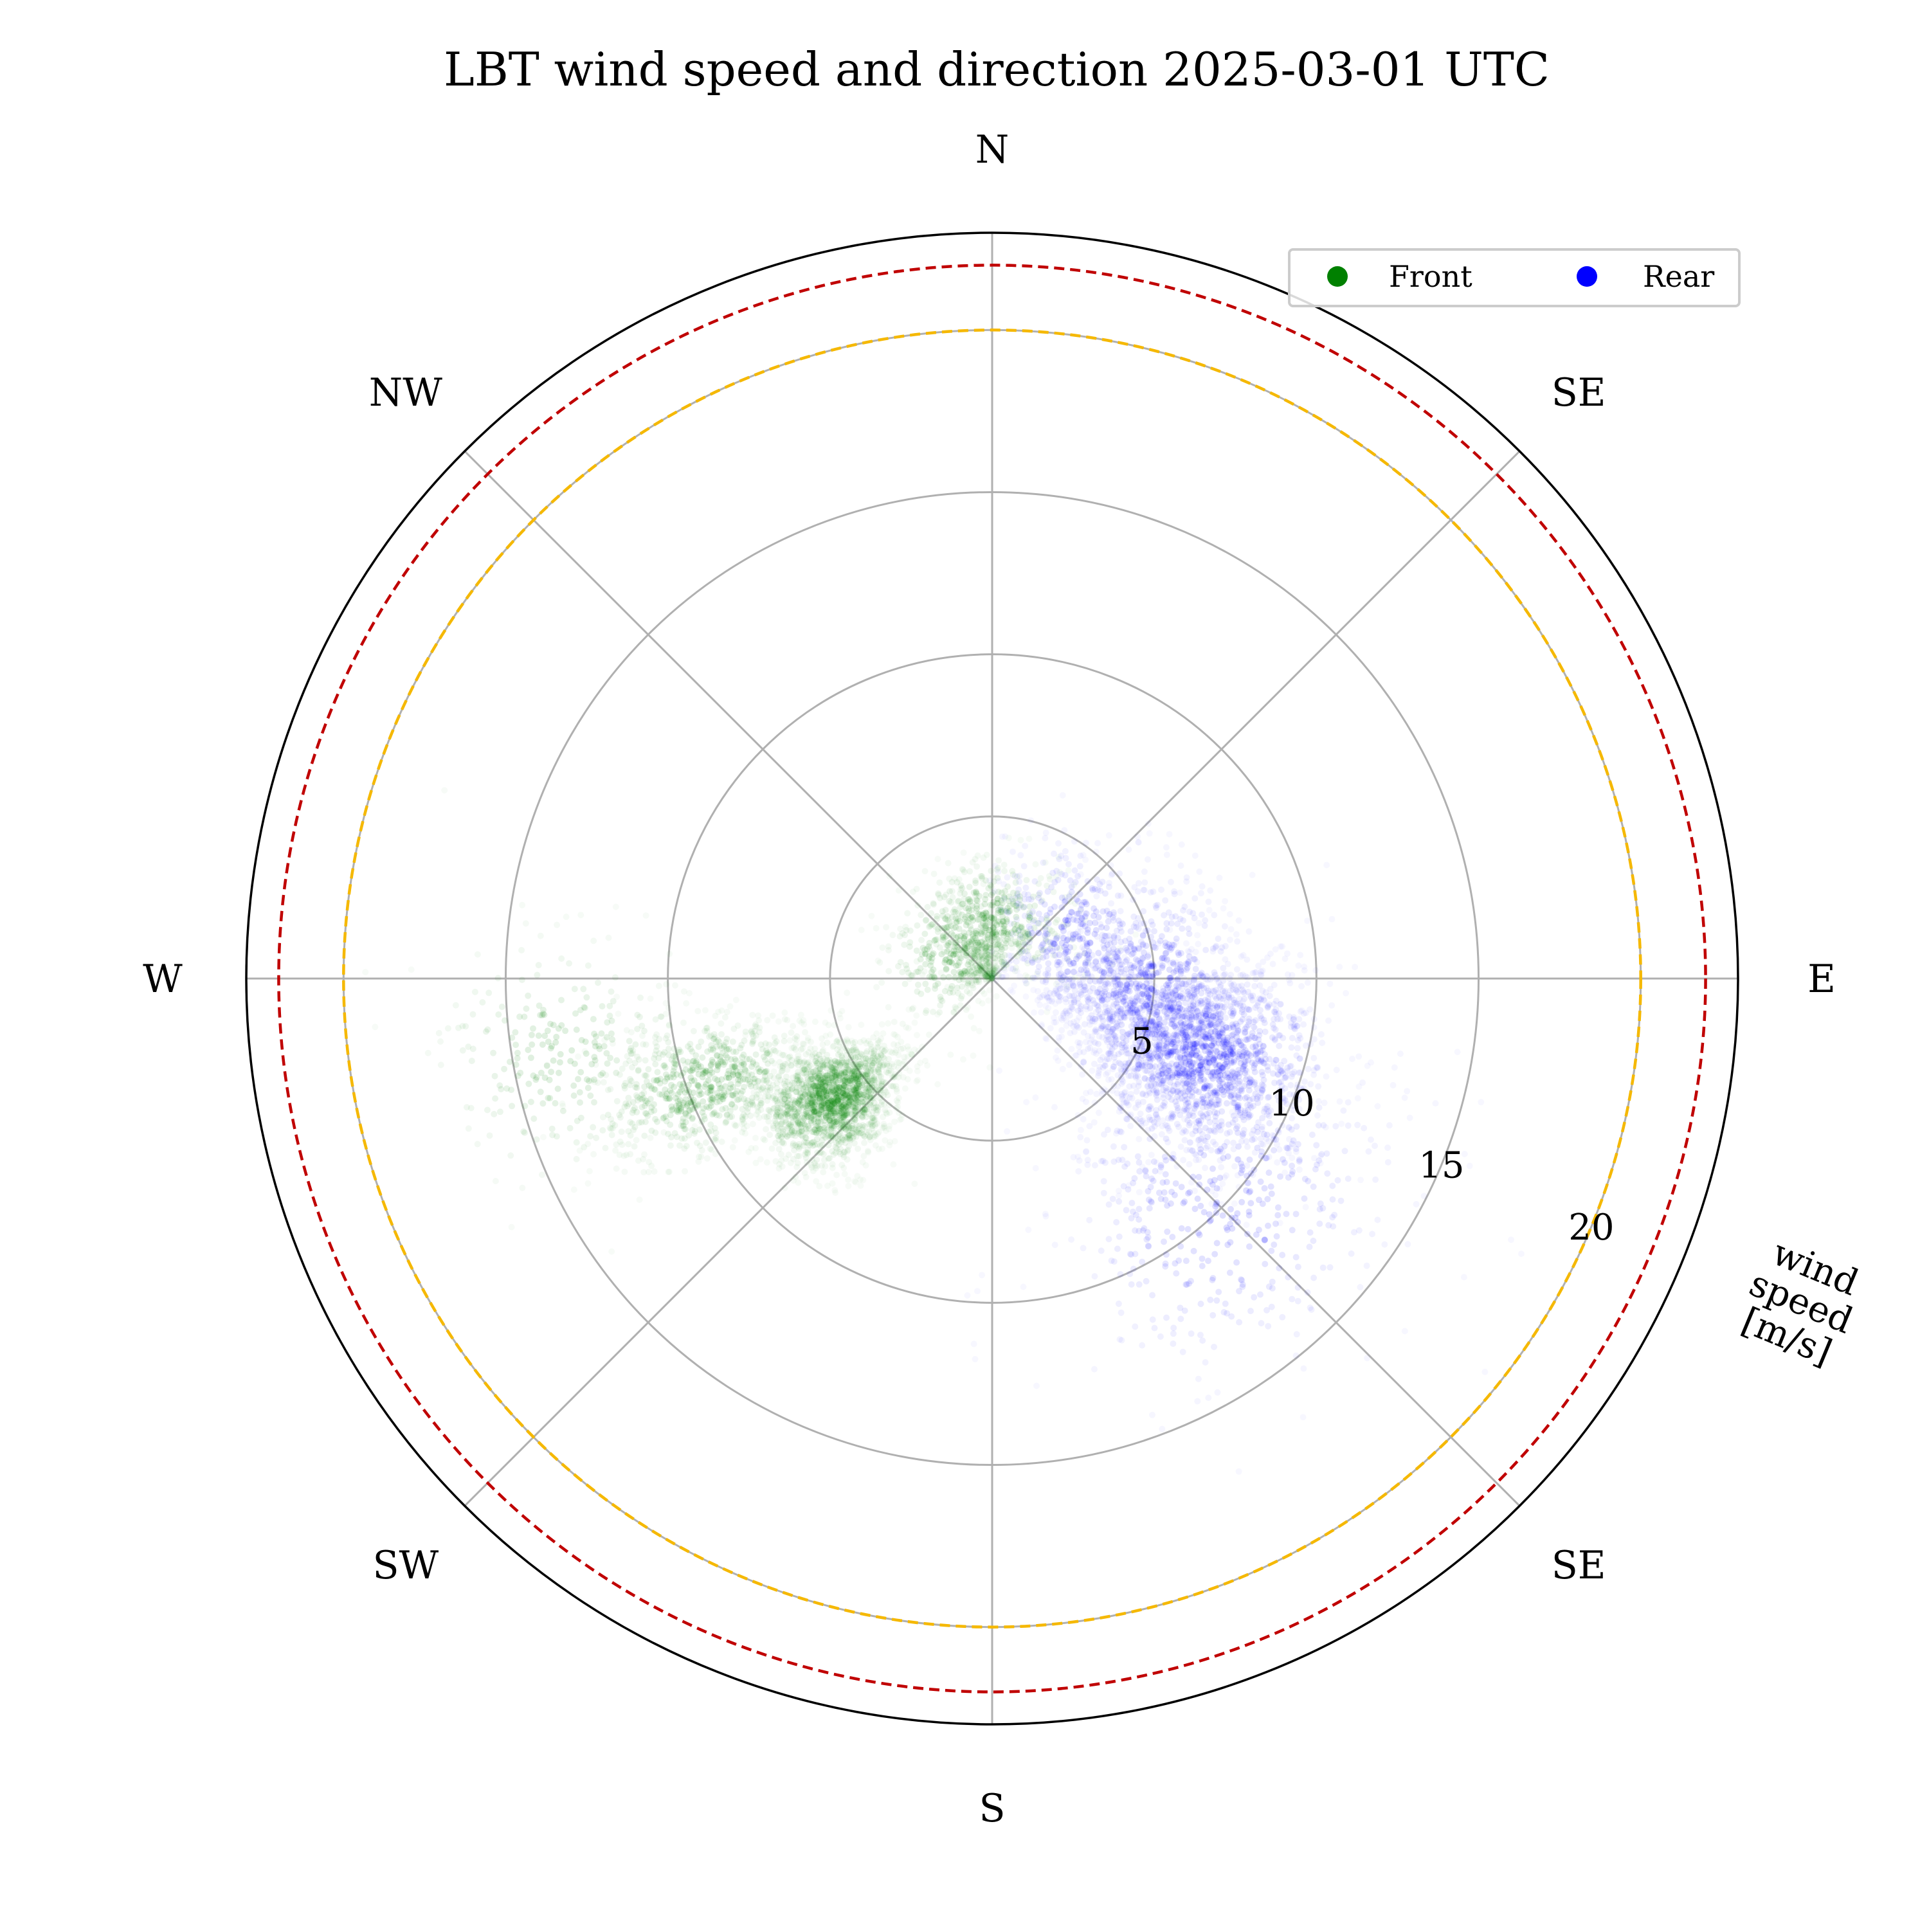 This screenshot has height=1932, width=1929. Describe the element at coordinates (628, 1131) in the screenshot. I see `data-point-front-2084` at that location.